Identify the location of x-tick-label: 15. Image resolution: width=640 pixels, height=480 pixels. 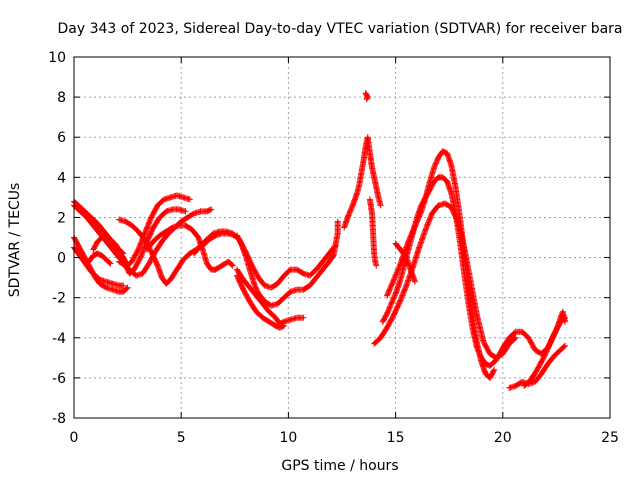
(396, 438).